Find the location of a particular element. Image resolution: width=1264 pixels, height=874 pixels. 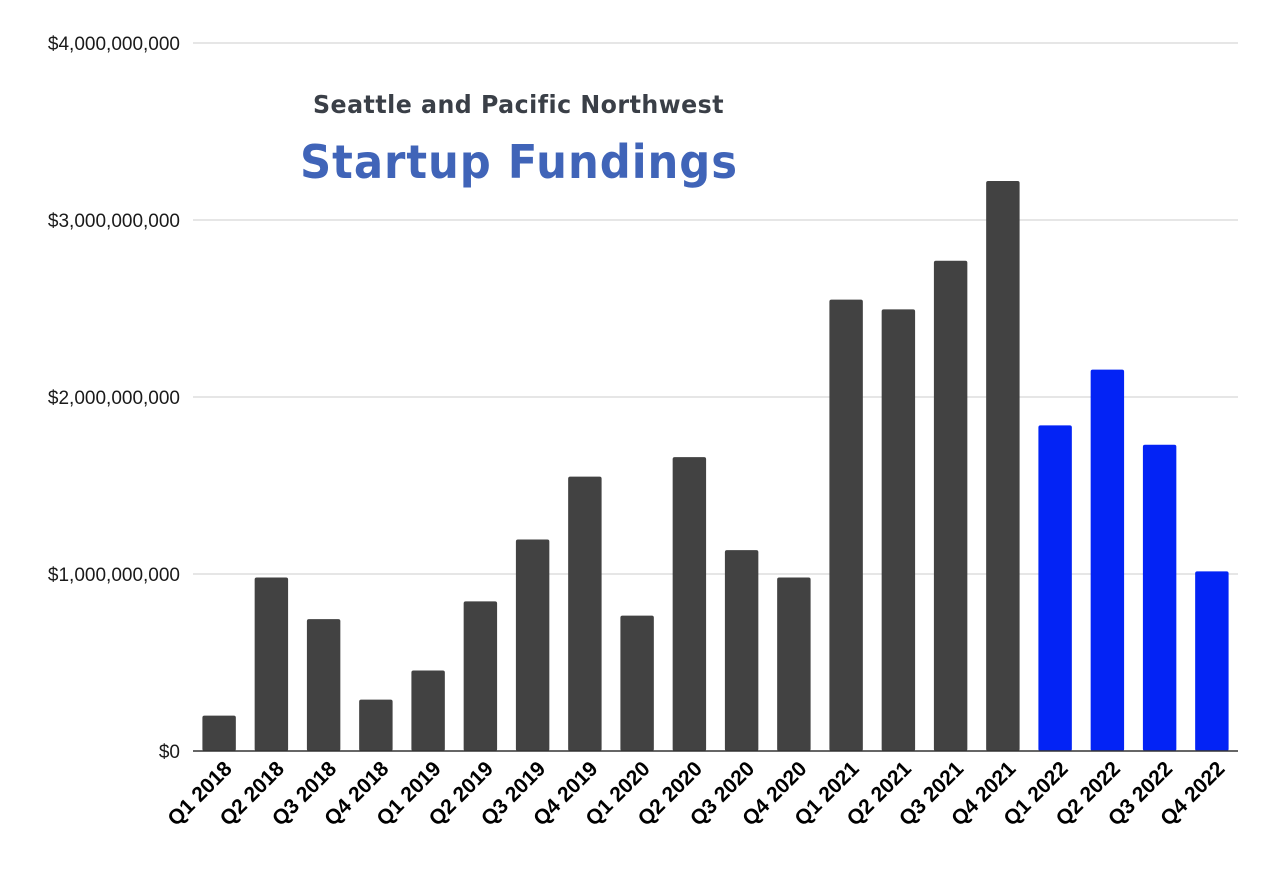

bar-q2-2019 is located at coordinates (480, 676).